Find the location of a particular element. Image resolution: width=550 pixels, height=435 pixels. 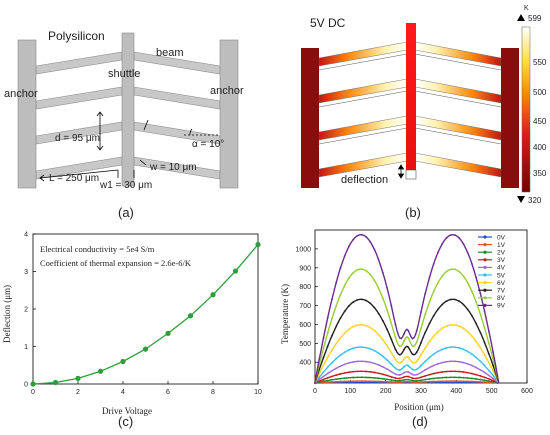

x-tick-label: 600 is located at coordinates (527, 391).